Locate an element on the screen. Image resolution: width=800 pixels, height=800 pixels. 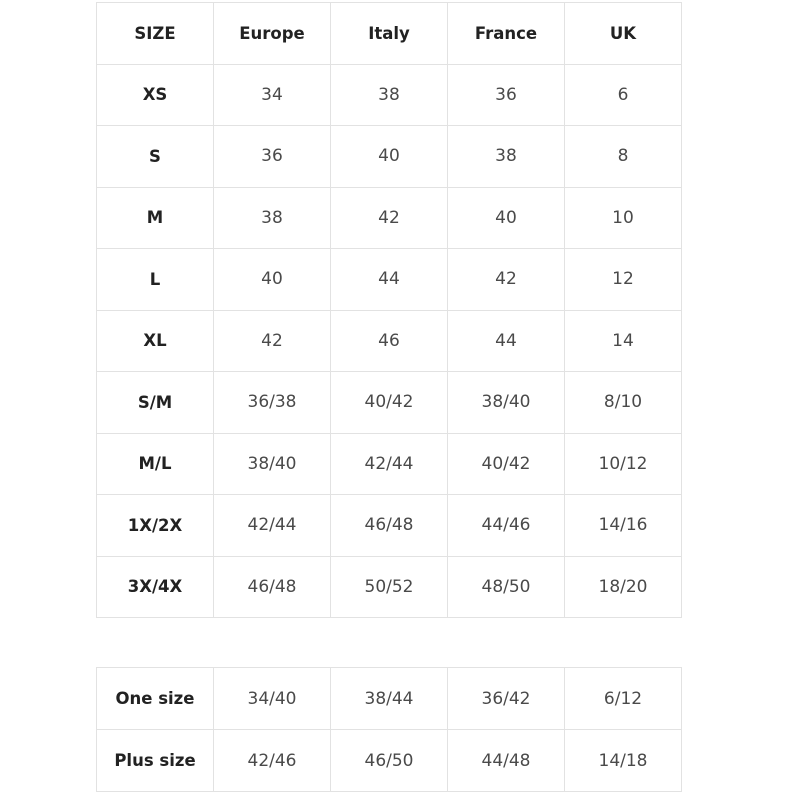
size-label-cell: M/L is located at coordinates (155, 463).